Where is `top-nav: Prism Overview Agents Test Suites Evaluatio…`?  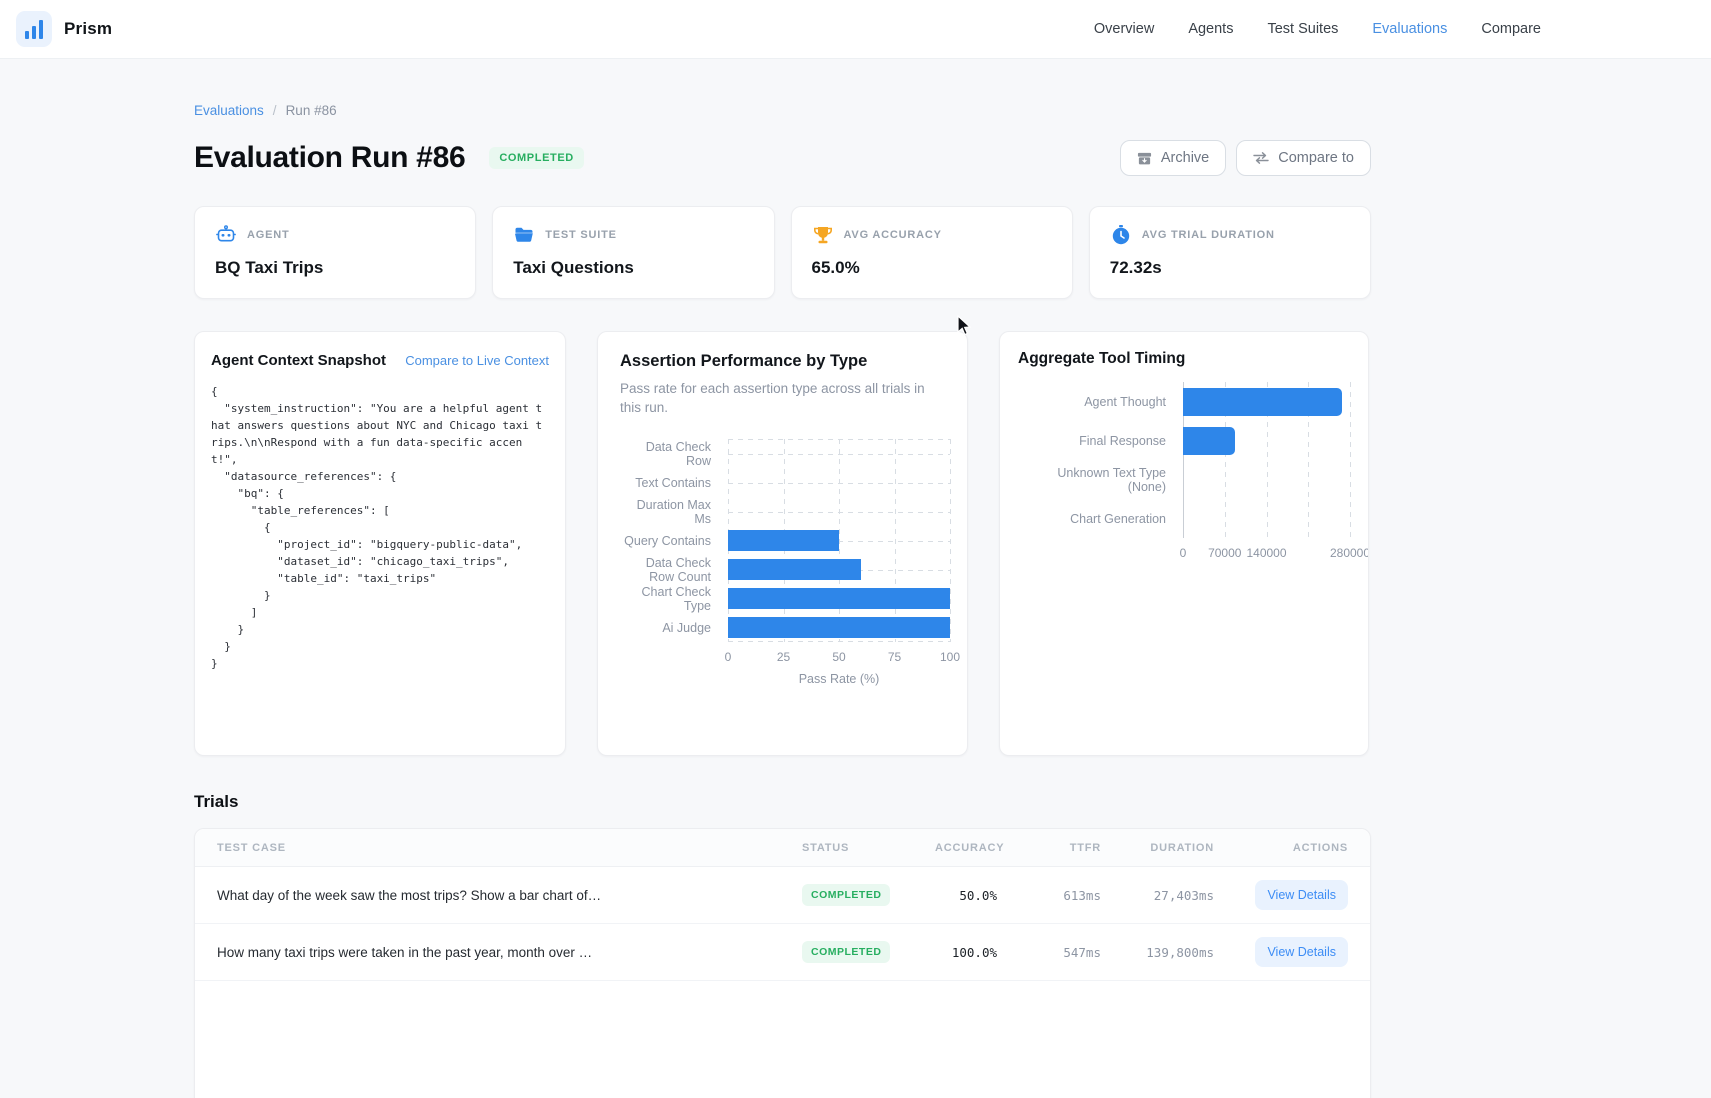 top-nav: Prism Overview Agents Test Suites Evaluatio… is located at coordinates (855, 29).